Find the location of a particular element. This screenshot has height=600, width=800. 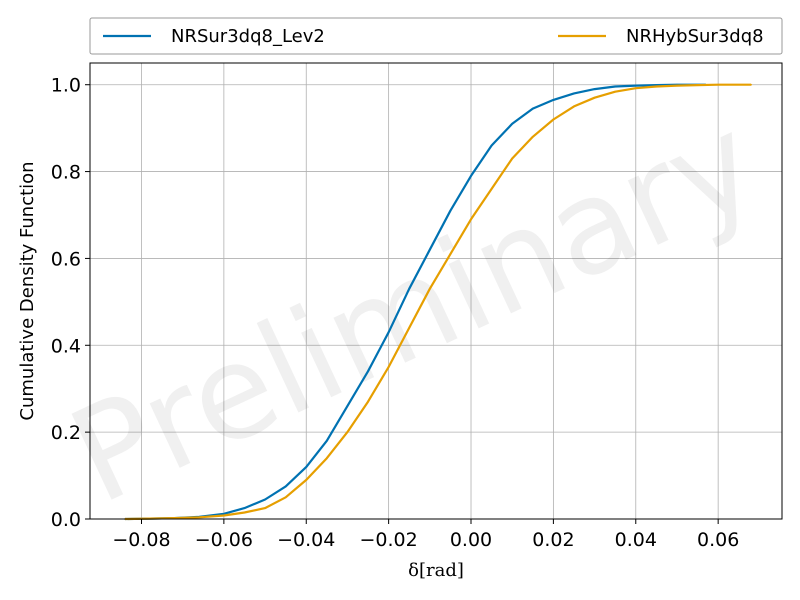

x-tick-label: 0.02 is located at coordinates (553, 540).